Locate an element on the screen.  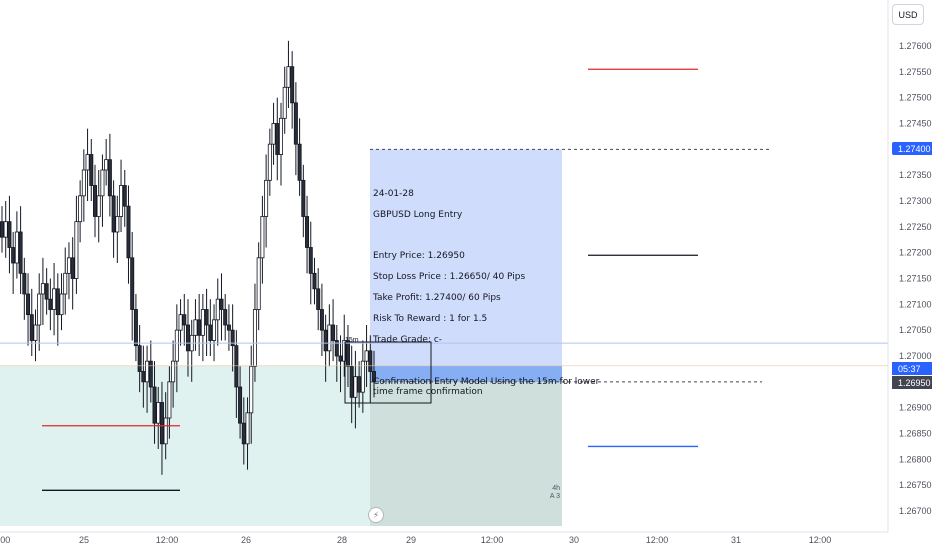
y-tick-label: 1.26900 is located at coordinates (915, 408).